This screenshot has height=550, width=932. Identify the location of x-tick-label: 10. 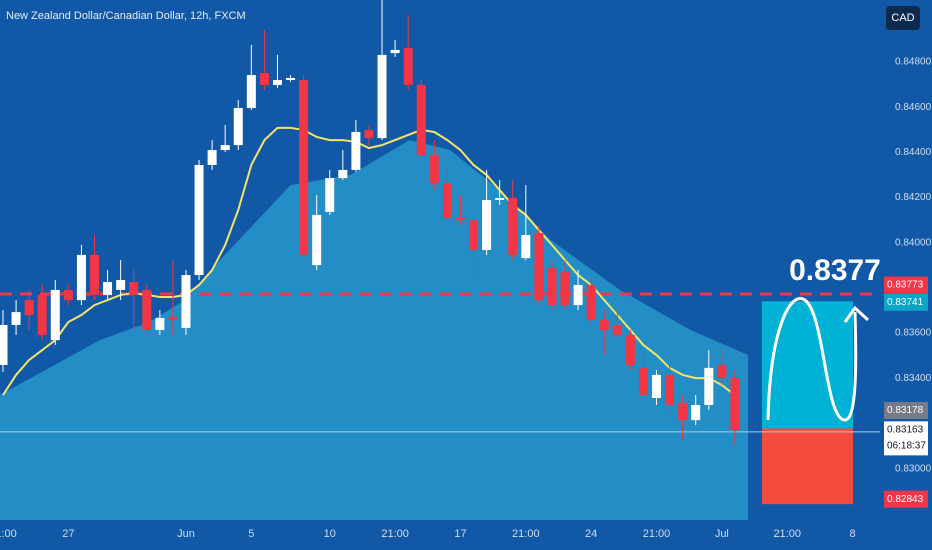
(330, 534).